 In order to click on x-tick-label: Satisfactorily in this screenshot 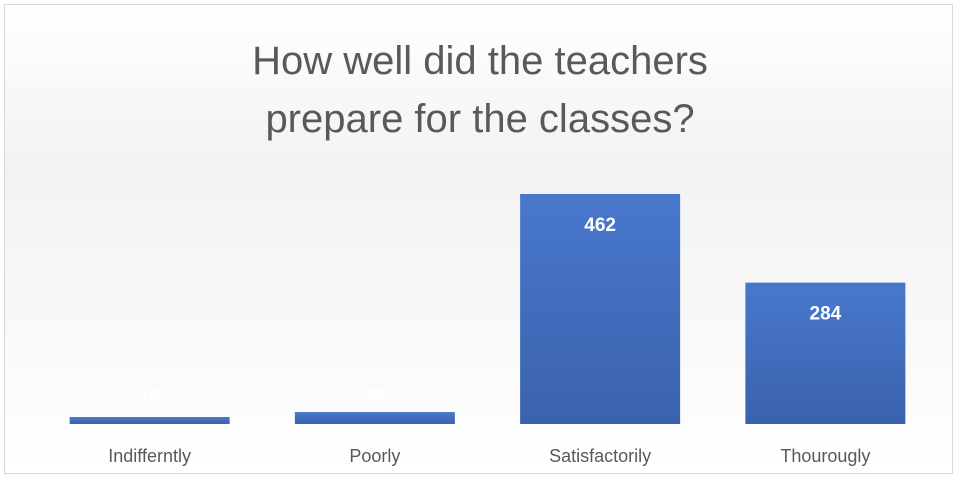, I will do `click(600, 456)`.